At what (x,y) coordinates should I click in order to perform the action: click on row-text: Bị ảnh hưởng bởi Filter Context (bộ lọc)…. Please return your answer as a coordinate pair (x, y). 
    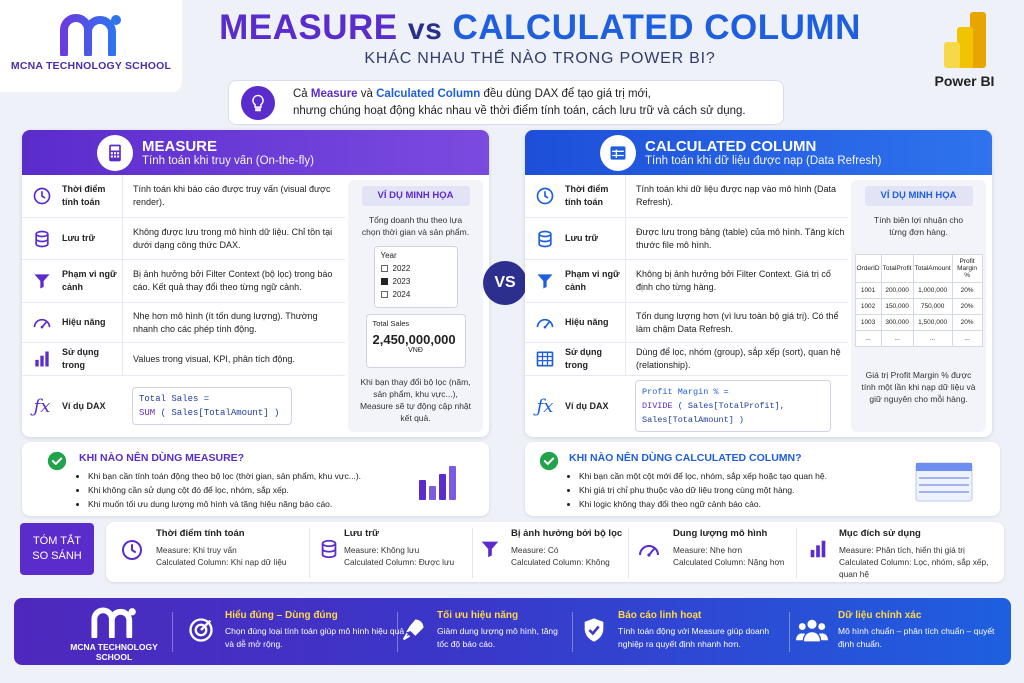
    Looking at the image, I should click on (233, 281).